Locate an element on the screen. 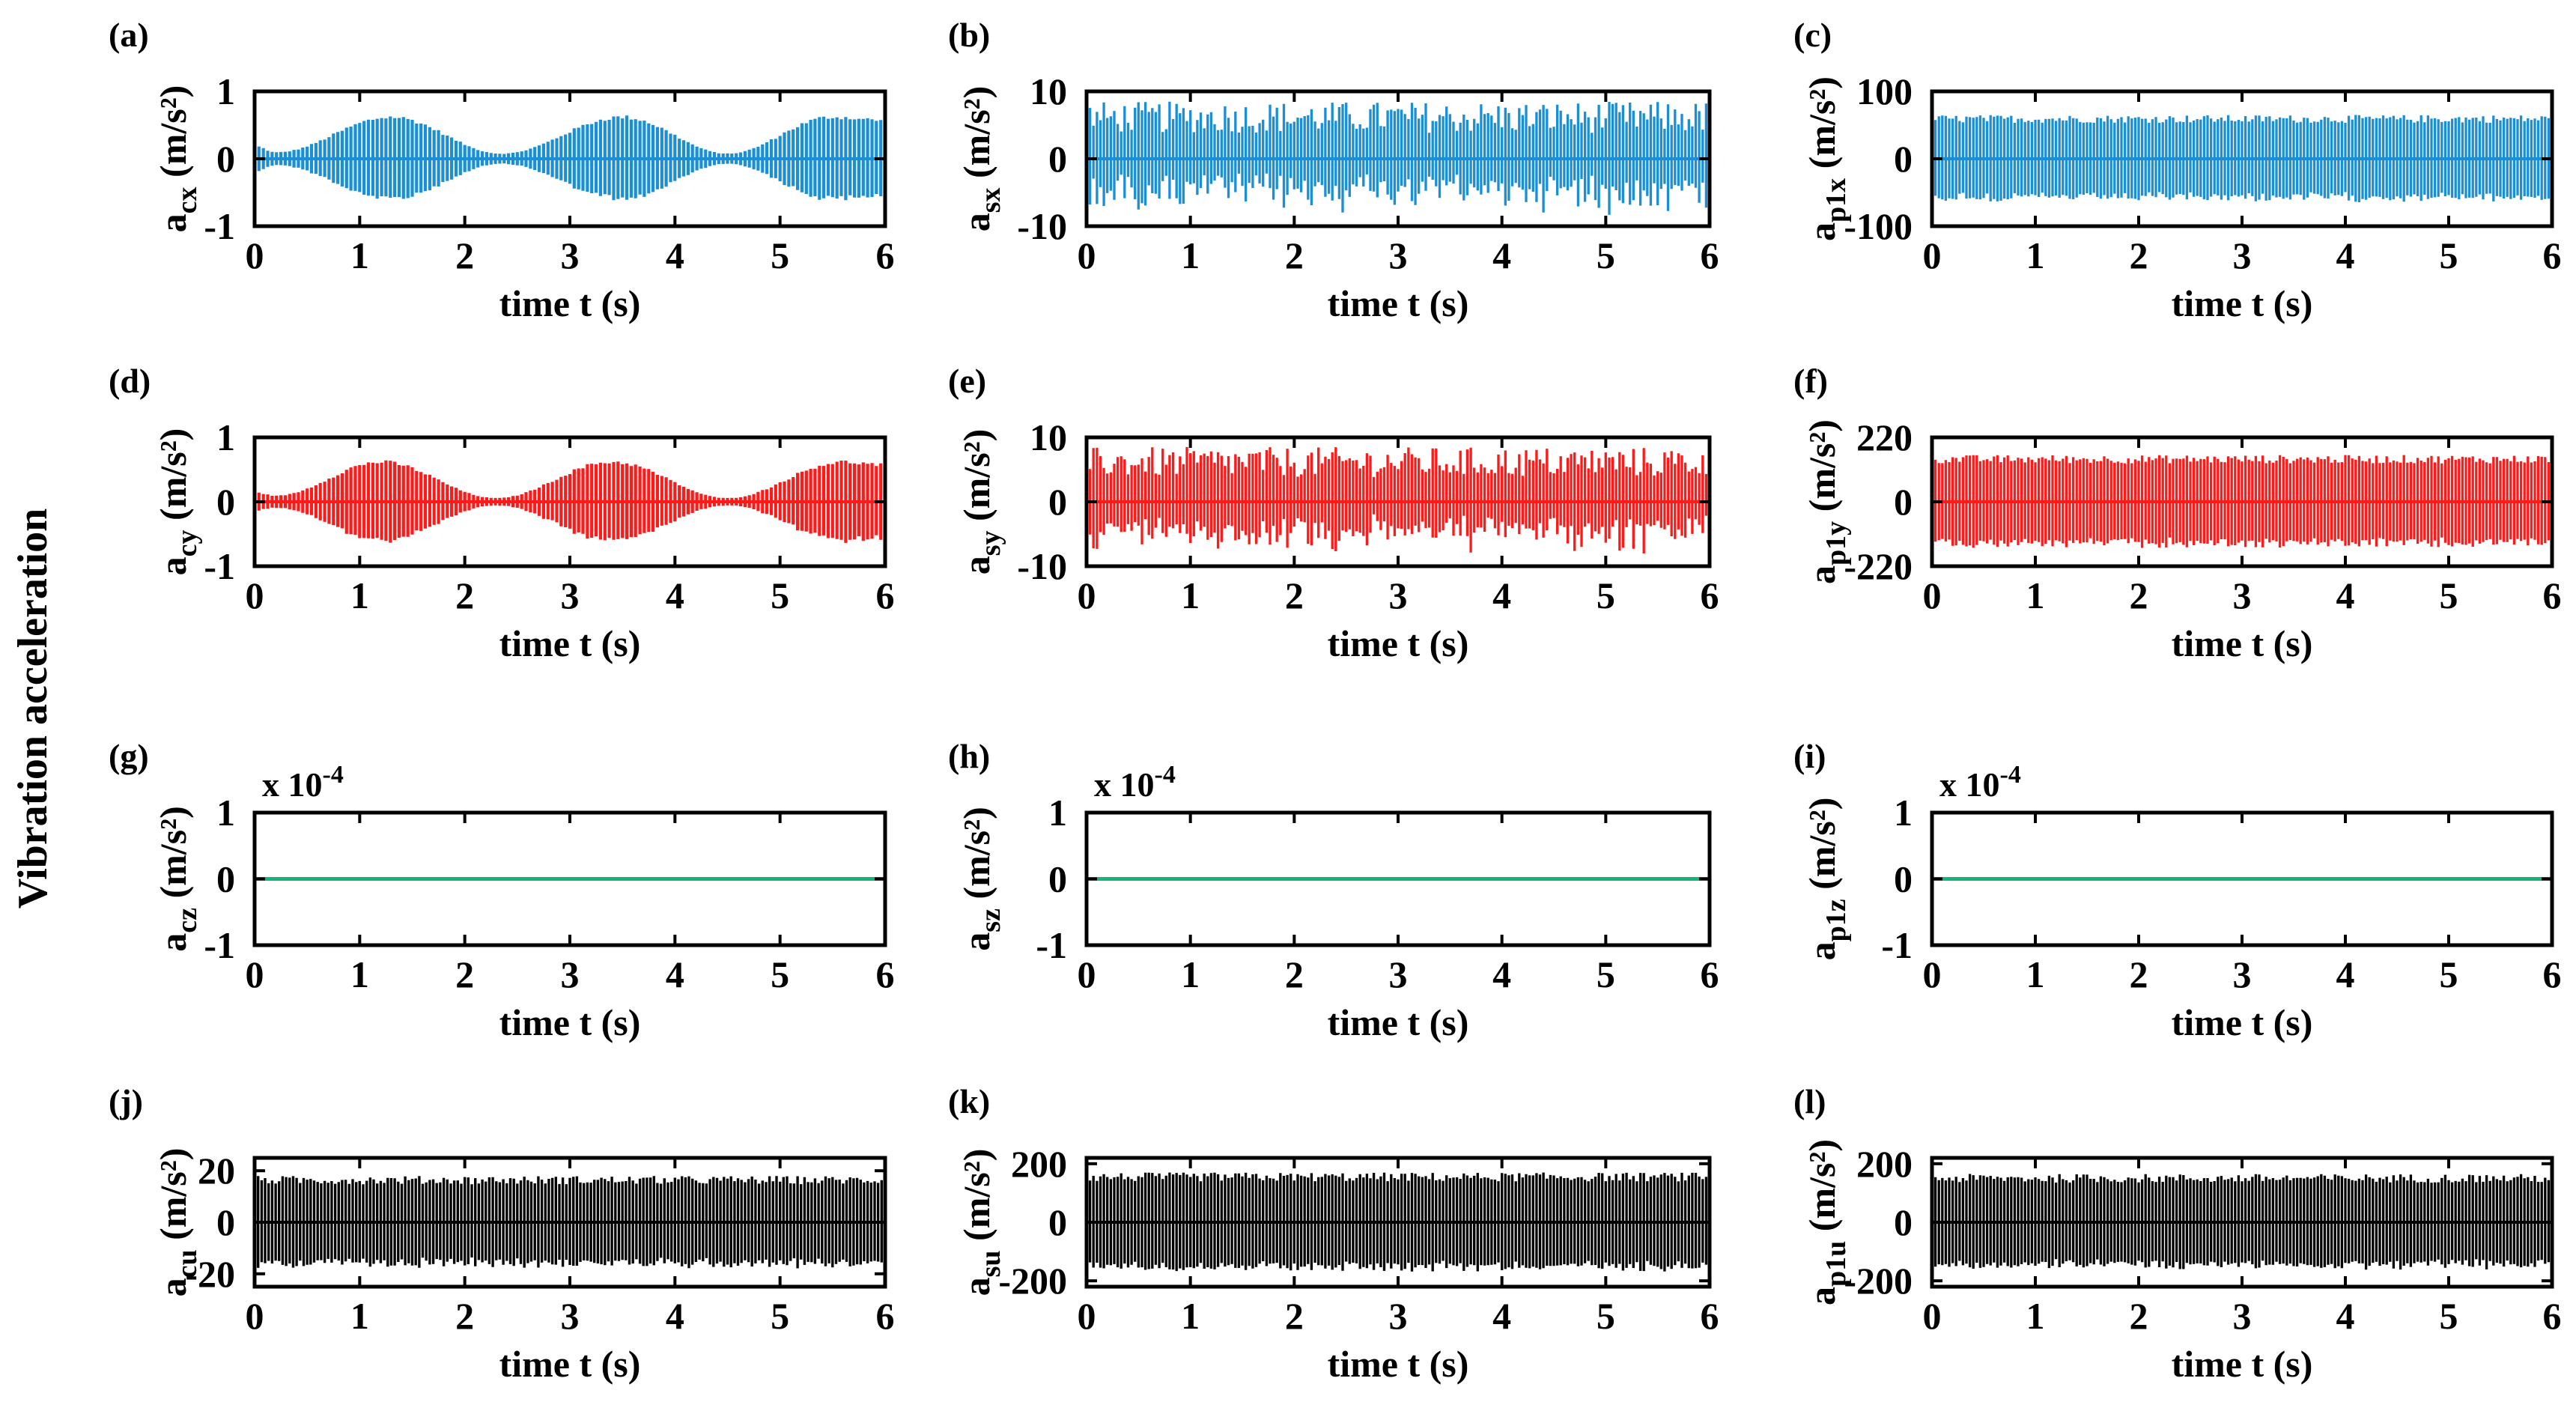 This screenshot has width=2576, height=1417. y-axis-title: acu (m/s²) is located at coordinates (177, 1222).